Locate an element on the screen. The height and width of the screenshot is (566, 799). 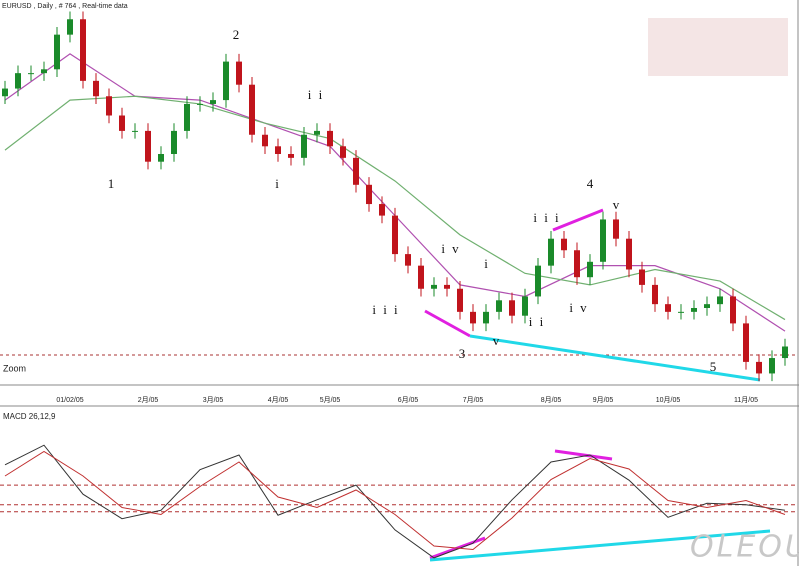
watermark: OLEOU is located at coordinates (744, 547).